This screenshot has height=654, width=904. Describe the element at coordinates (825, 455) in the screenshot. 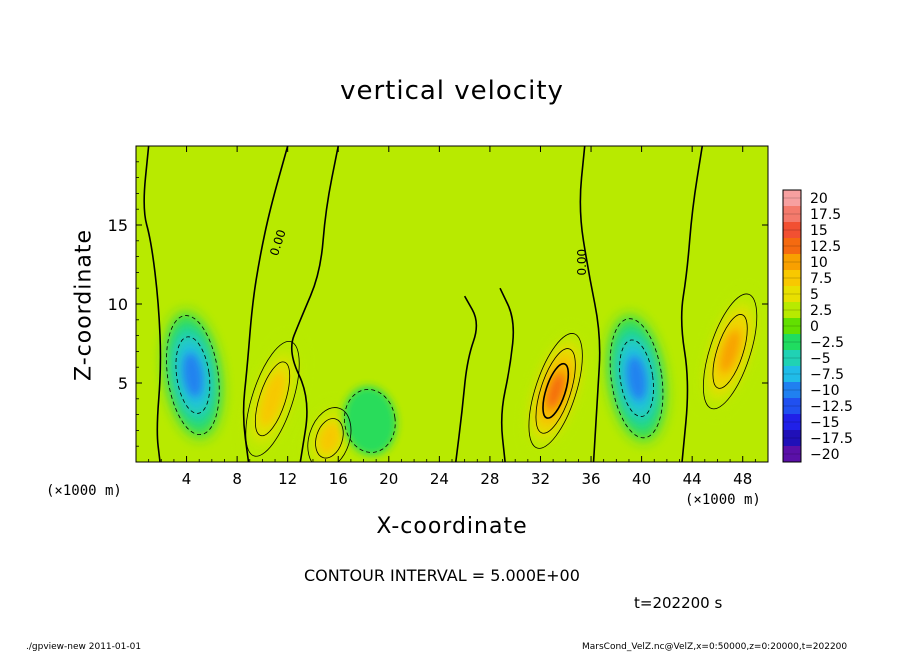

I see `colorbar-label: −20` at that location.